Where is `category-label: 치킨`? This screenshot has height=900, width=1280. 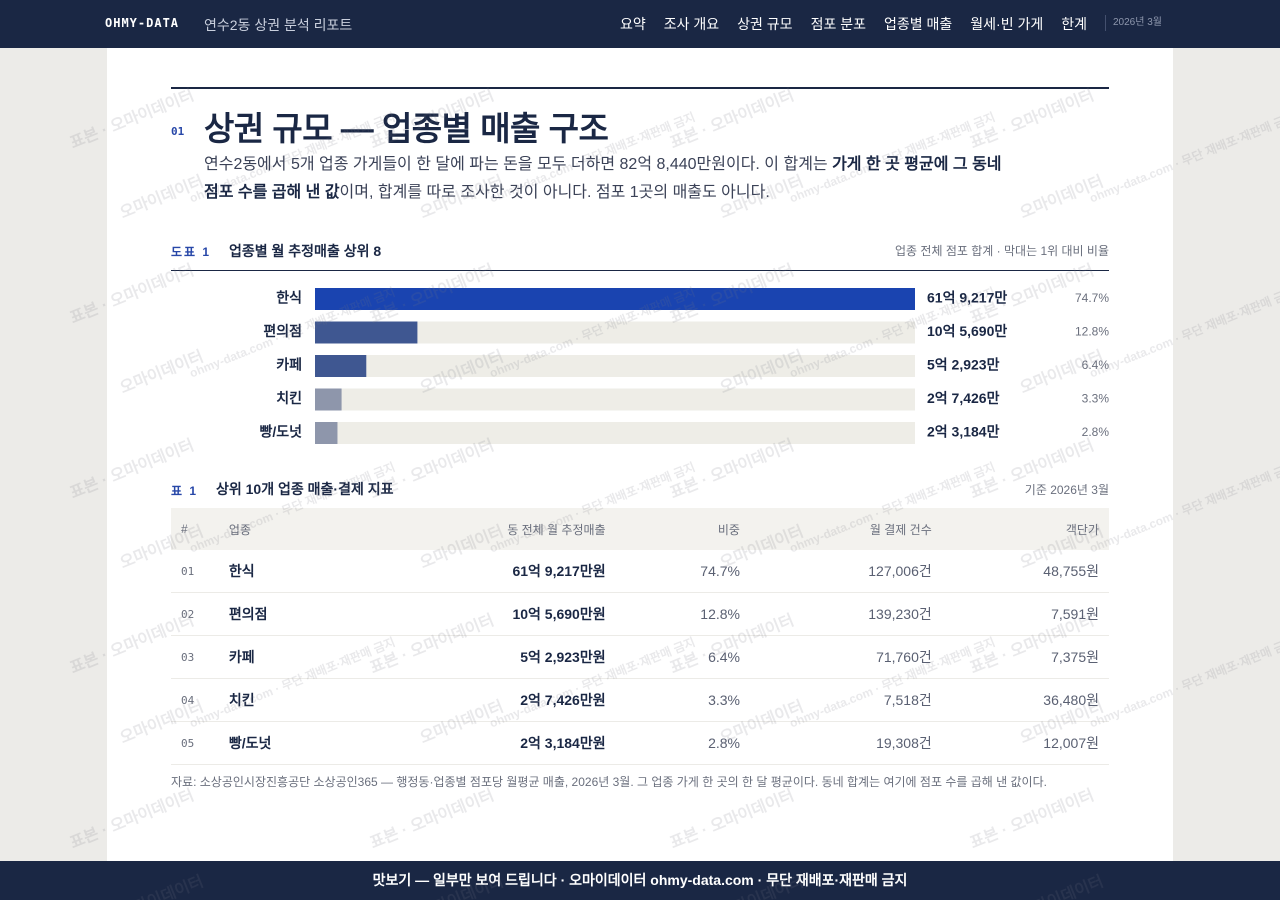 category-label: 치킨 is located at coordinates (289, 398).